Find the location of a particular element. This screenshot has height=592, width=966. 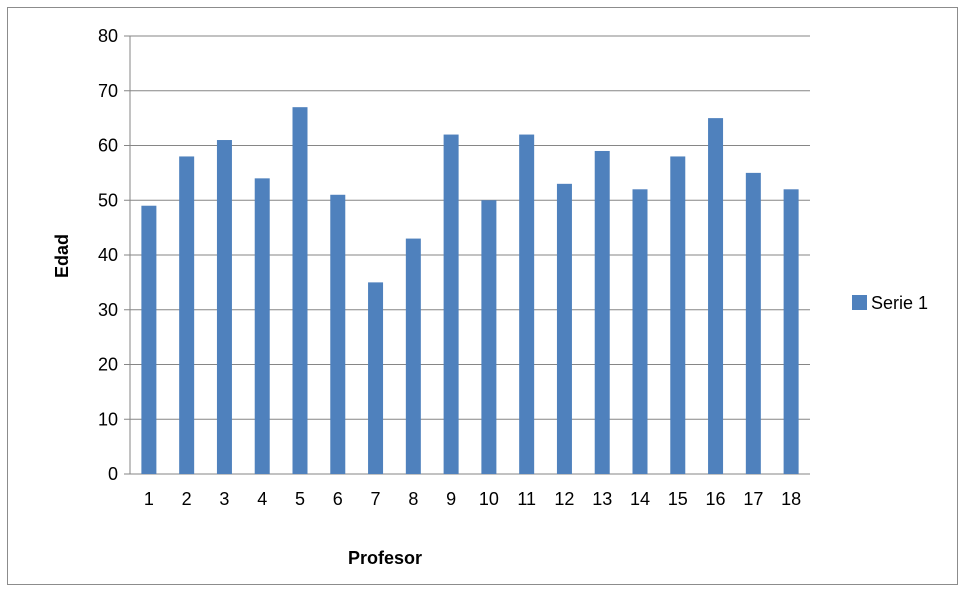

legend: Serie 1 is located at coordinates (890, 303).